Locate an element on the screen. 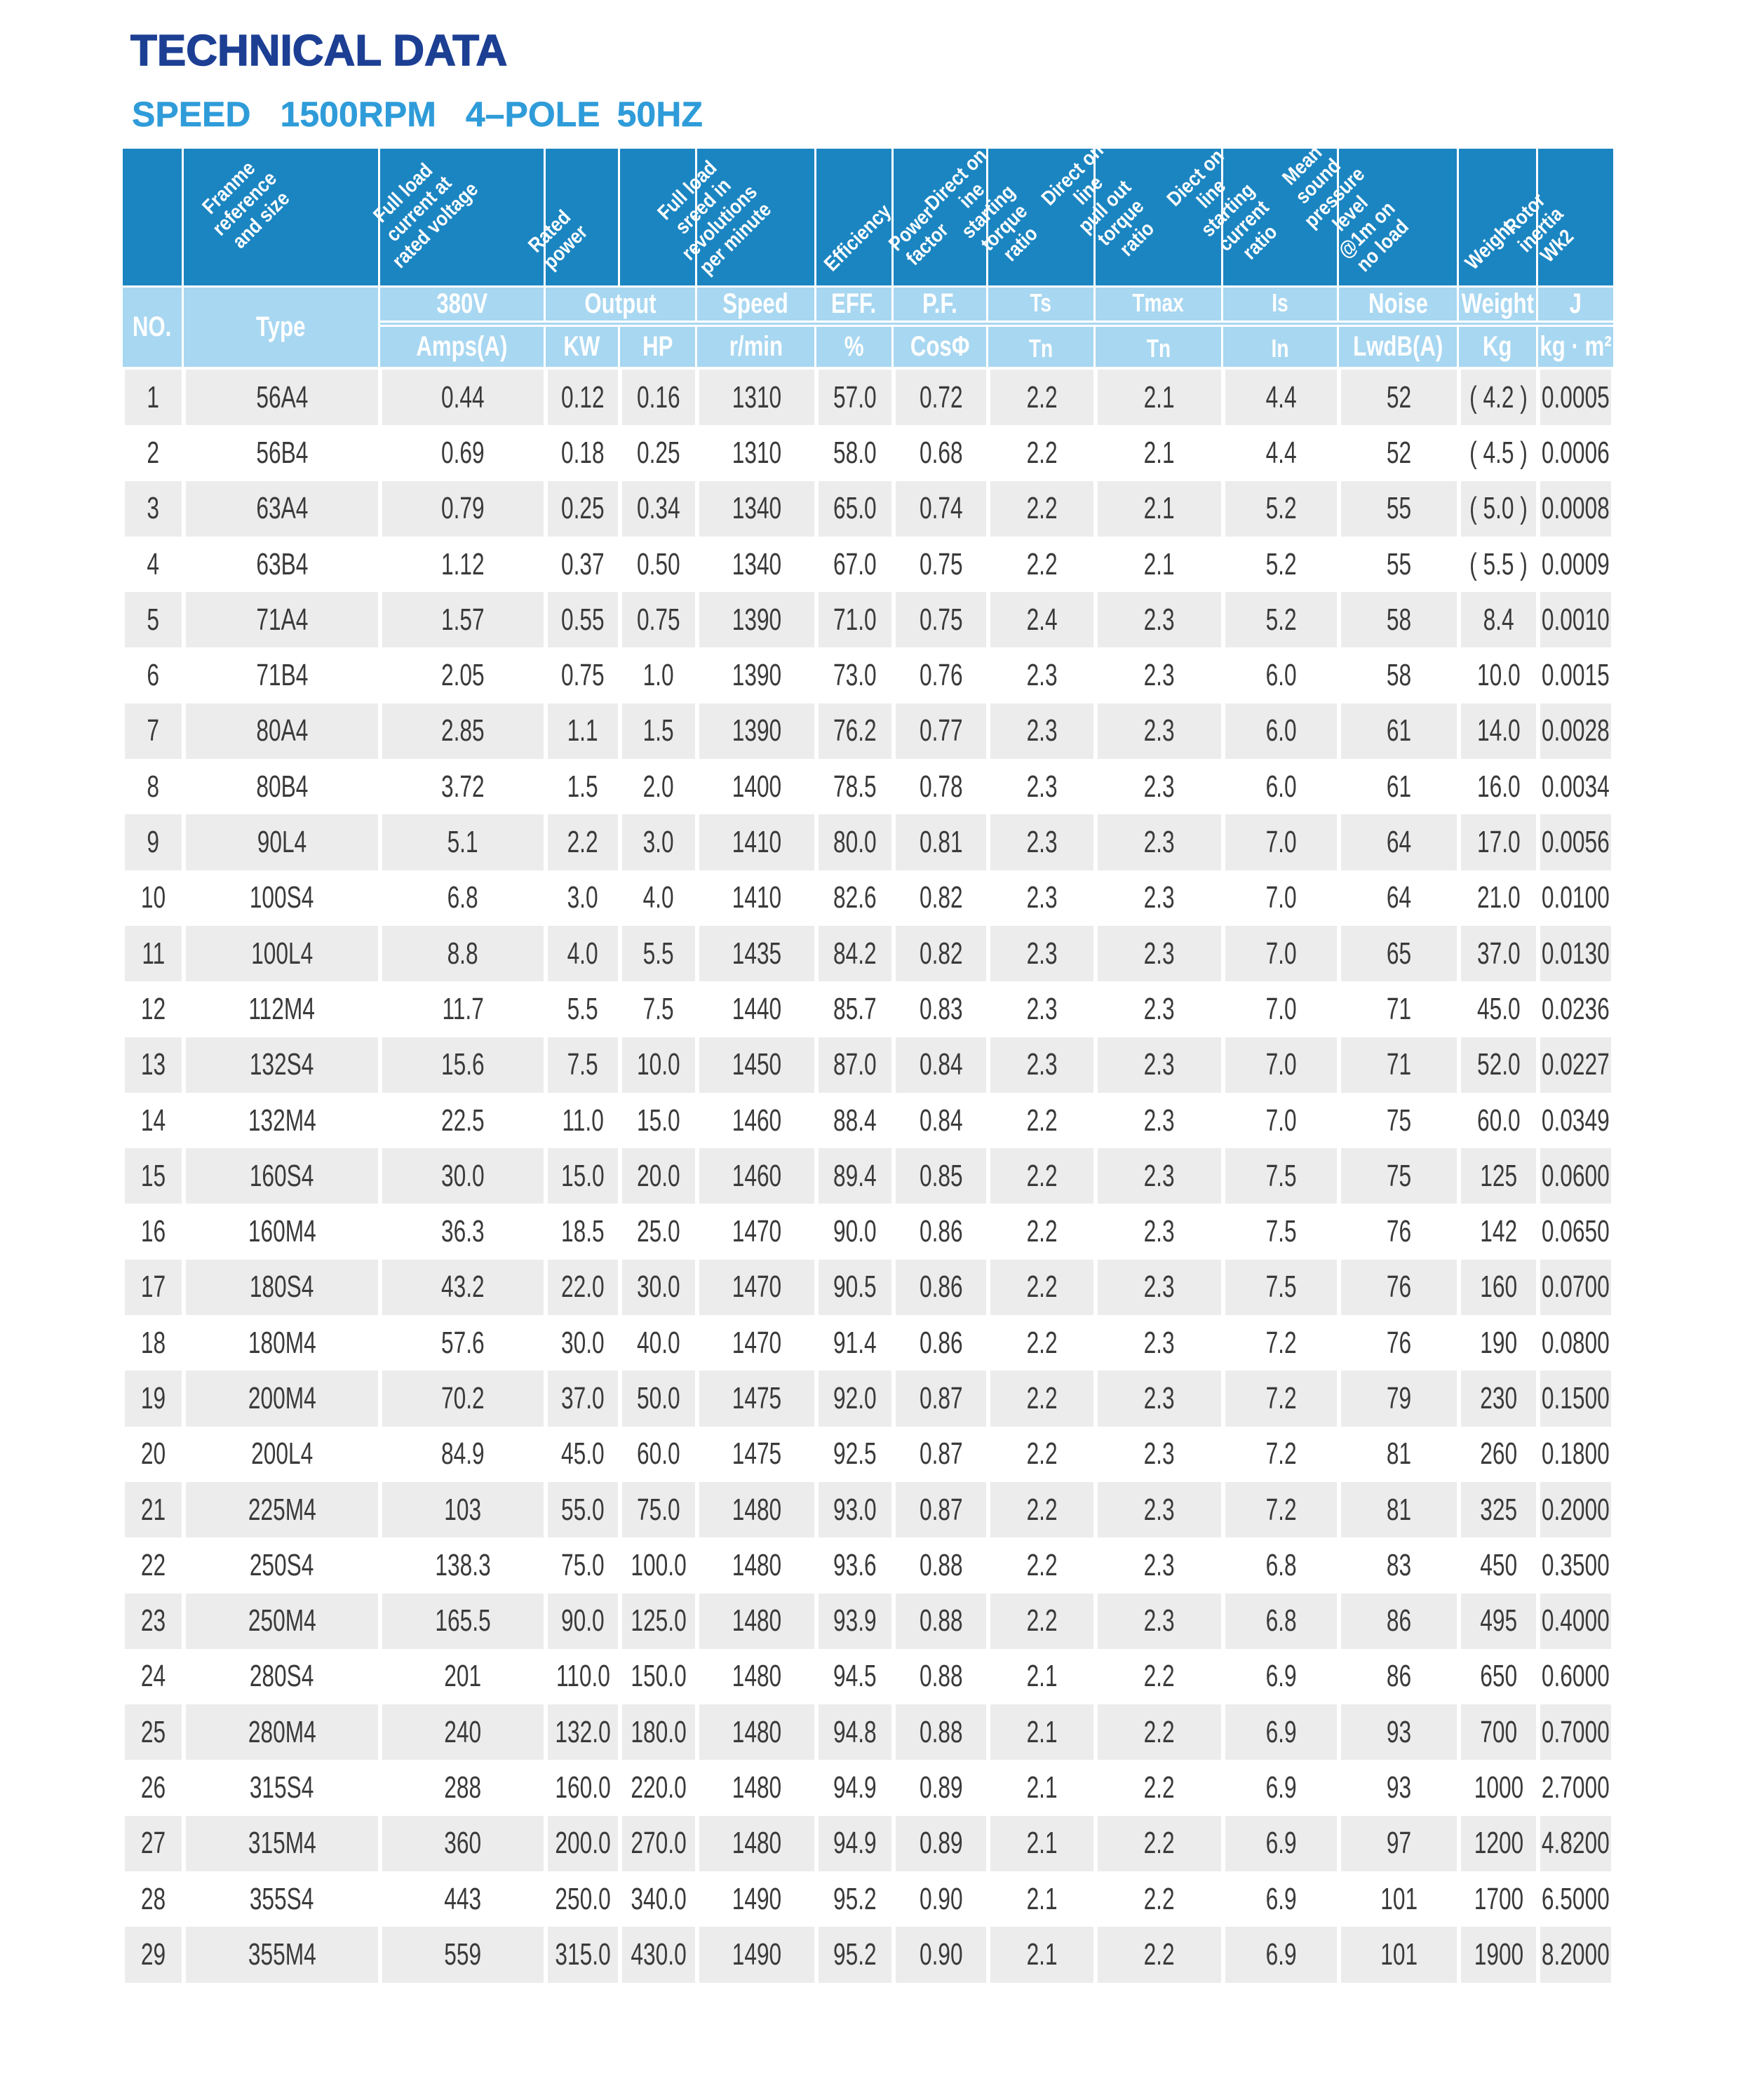 The width and height of the screenshot is (1764, 2074). cell-type: 180S4 is located at coordinates (282, 1287).